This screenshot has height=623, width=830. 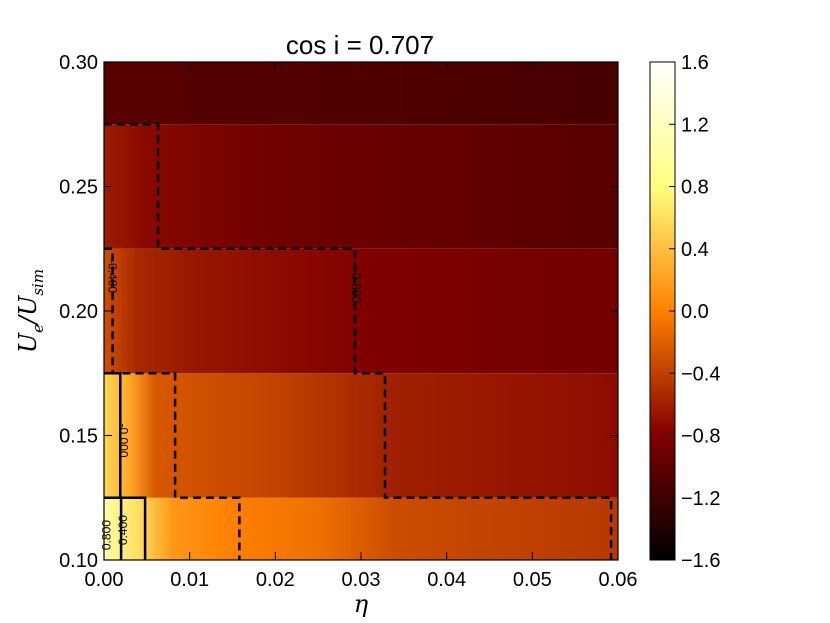 I want to click on colorbar-tick-label: −0.4, so click(x=700, y=374).